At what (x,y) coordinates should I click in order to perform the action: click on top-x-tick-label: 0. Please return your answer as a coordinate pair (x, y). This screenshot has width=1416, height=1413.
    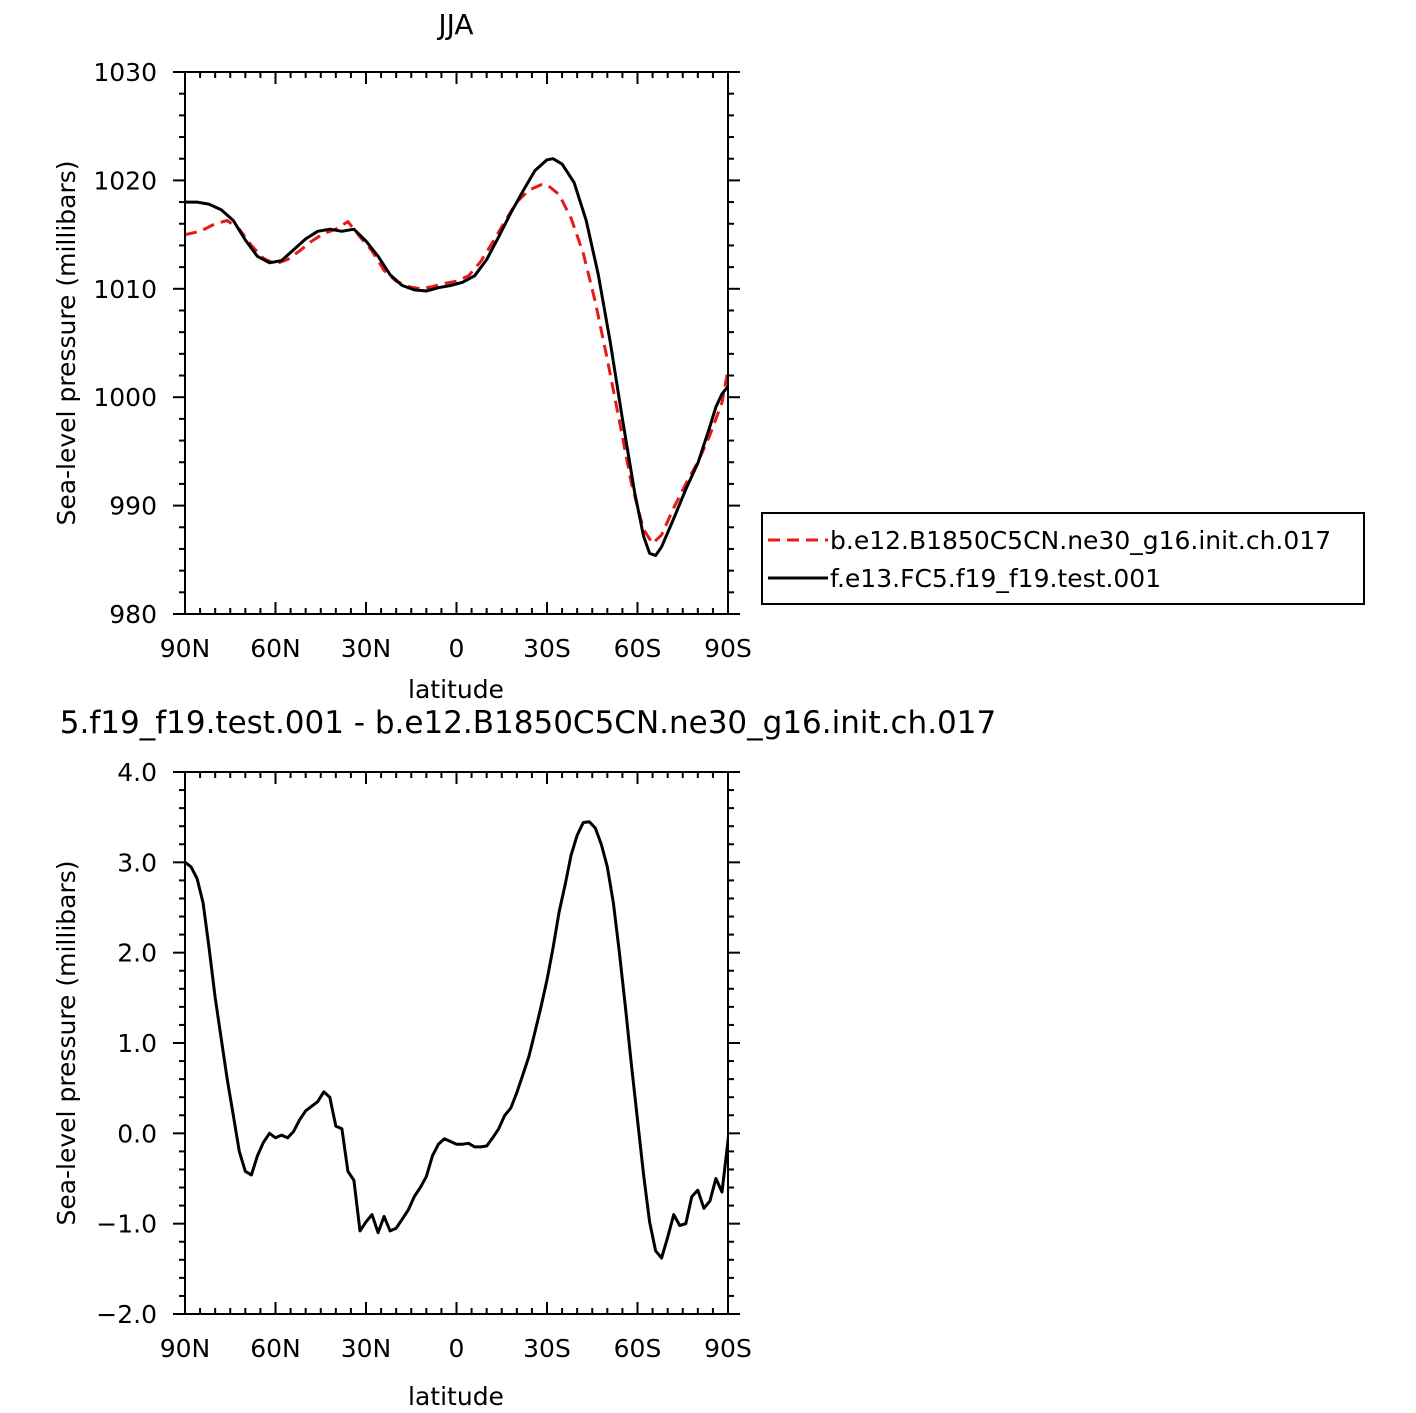
    Looking at the image, I should click on (457, 648).